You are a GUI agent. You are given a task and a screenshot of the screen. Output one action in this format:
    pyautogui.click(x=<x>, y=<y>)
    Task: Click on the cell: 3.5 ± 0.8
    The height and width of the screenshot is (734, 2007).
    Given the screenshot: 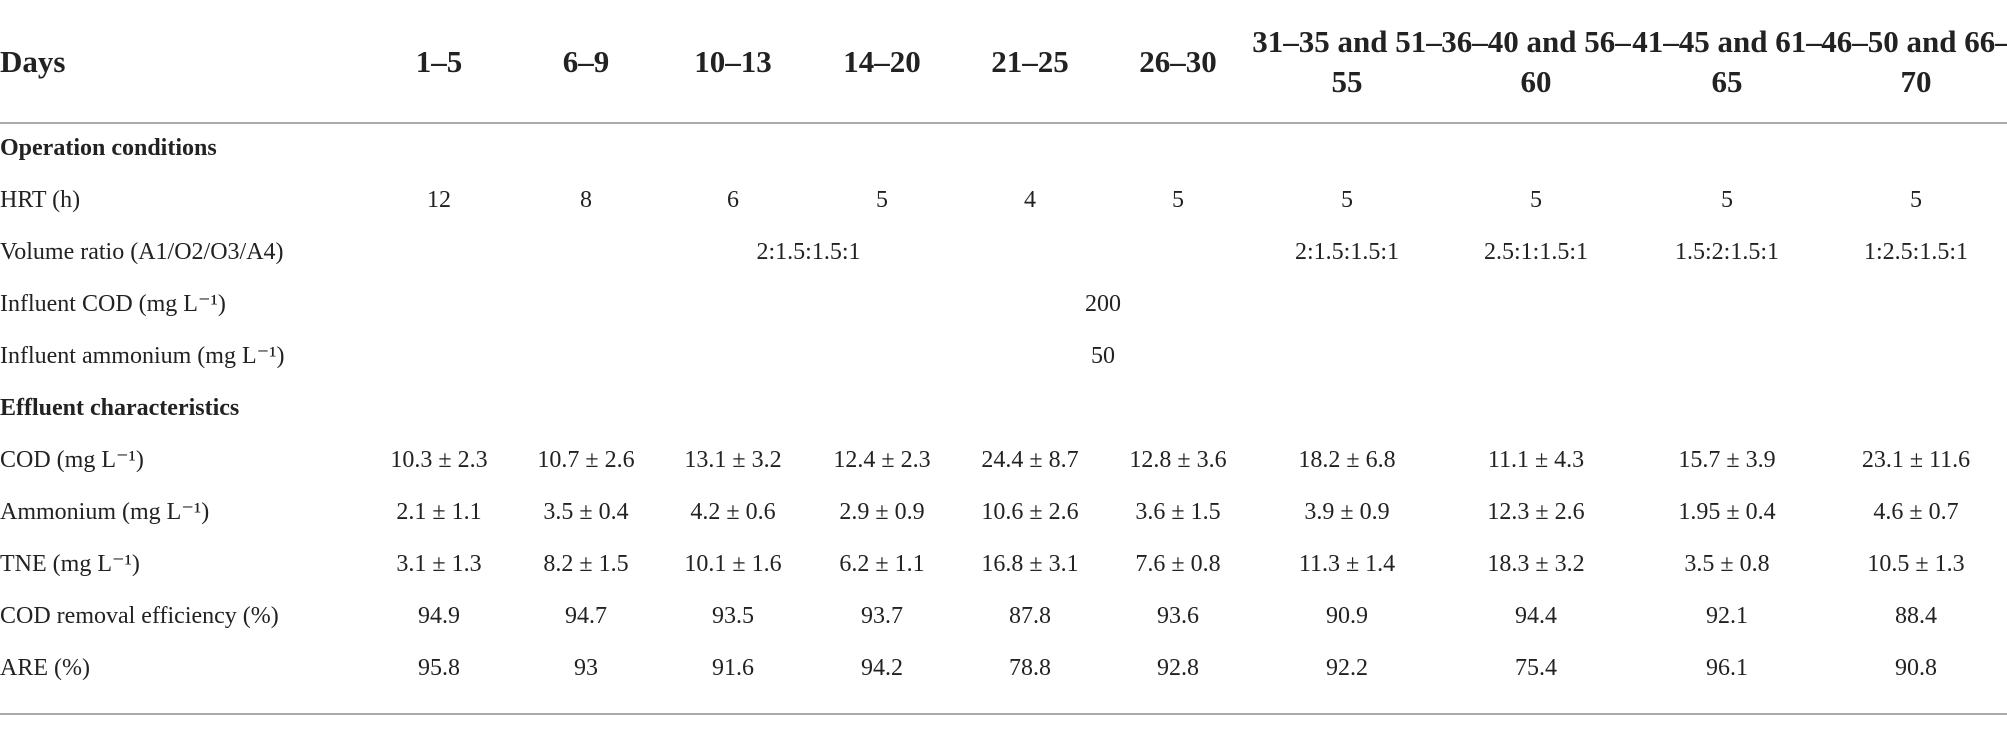 What is the action you would take?
    pyautogui.click(x=1727, y=564)
    